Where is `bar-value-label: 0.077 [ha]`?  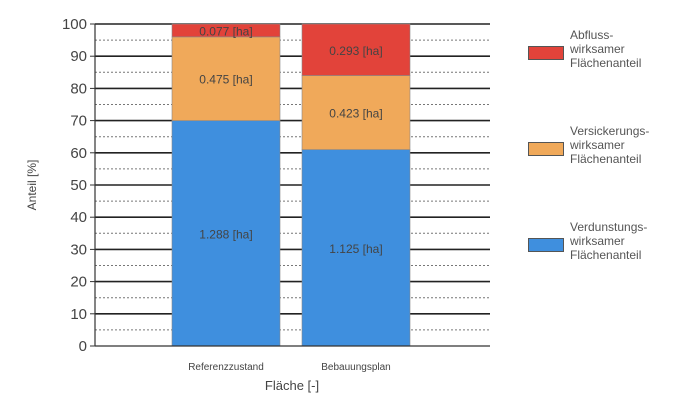 bar-value-label: 0.077 [ha] is located at coordinates (225, 31).